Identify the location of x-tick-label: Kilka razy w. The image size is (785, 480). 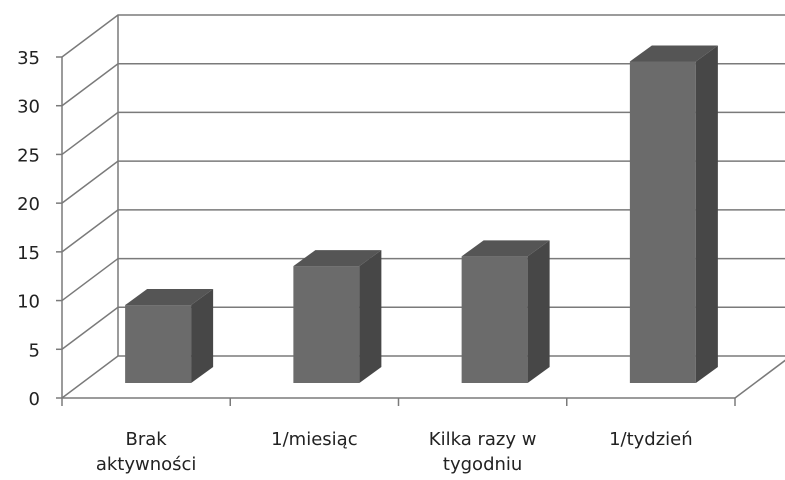
(483, 439).